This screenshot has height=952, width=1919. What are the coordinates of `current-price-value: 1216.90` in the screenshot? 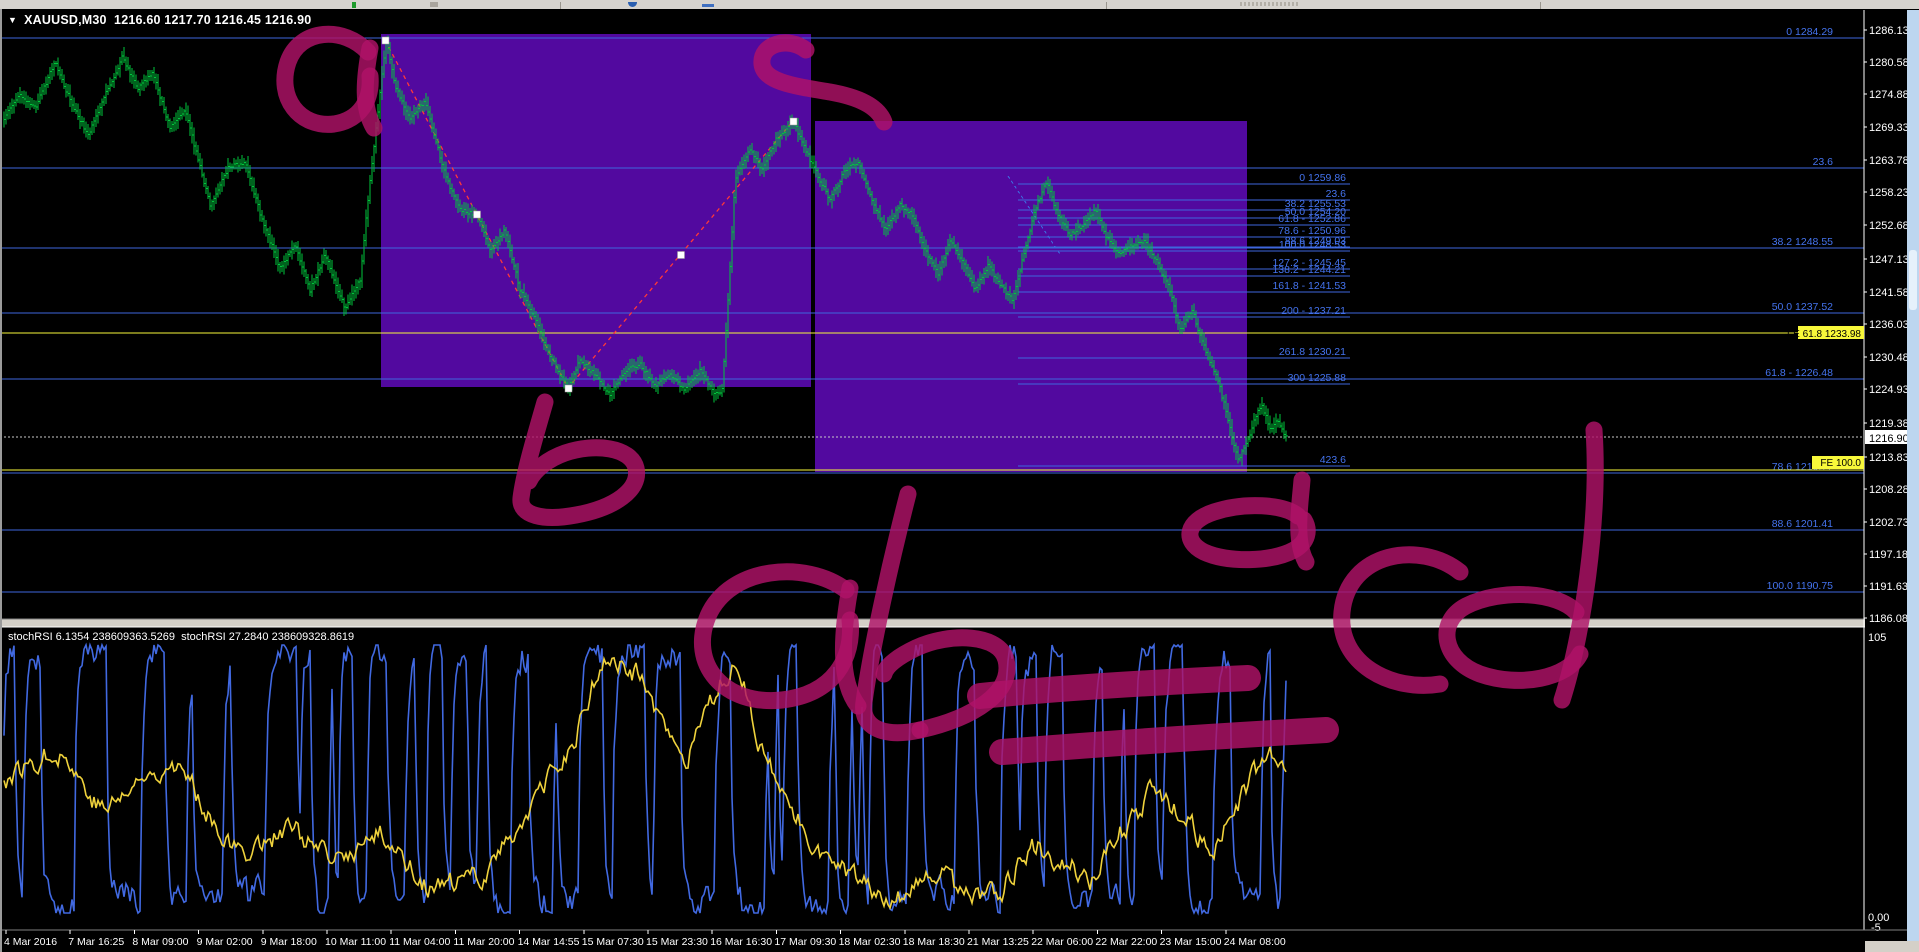 It's located at (1889, 439).